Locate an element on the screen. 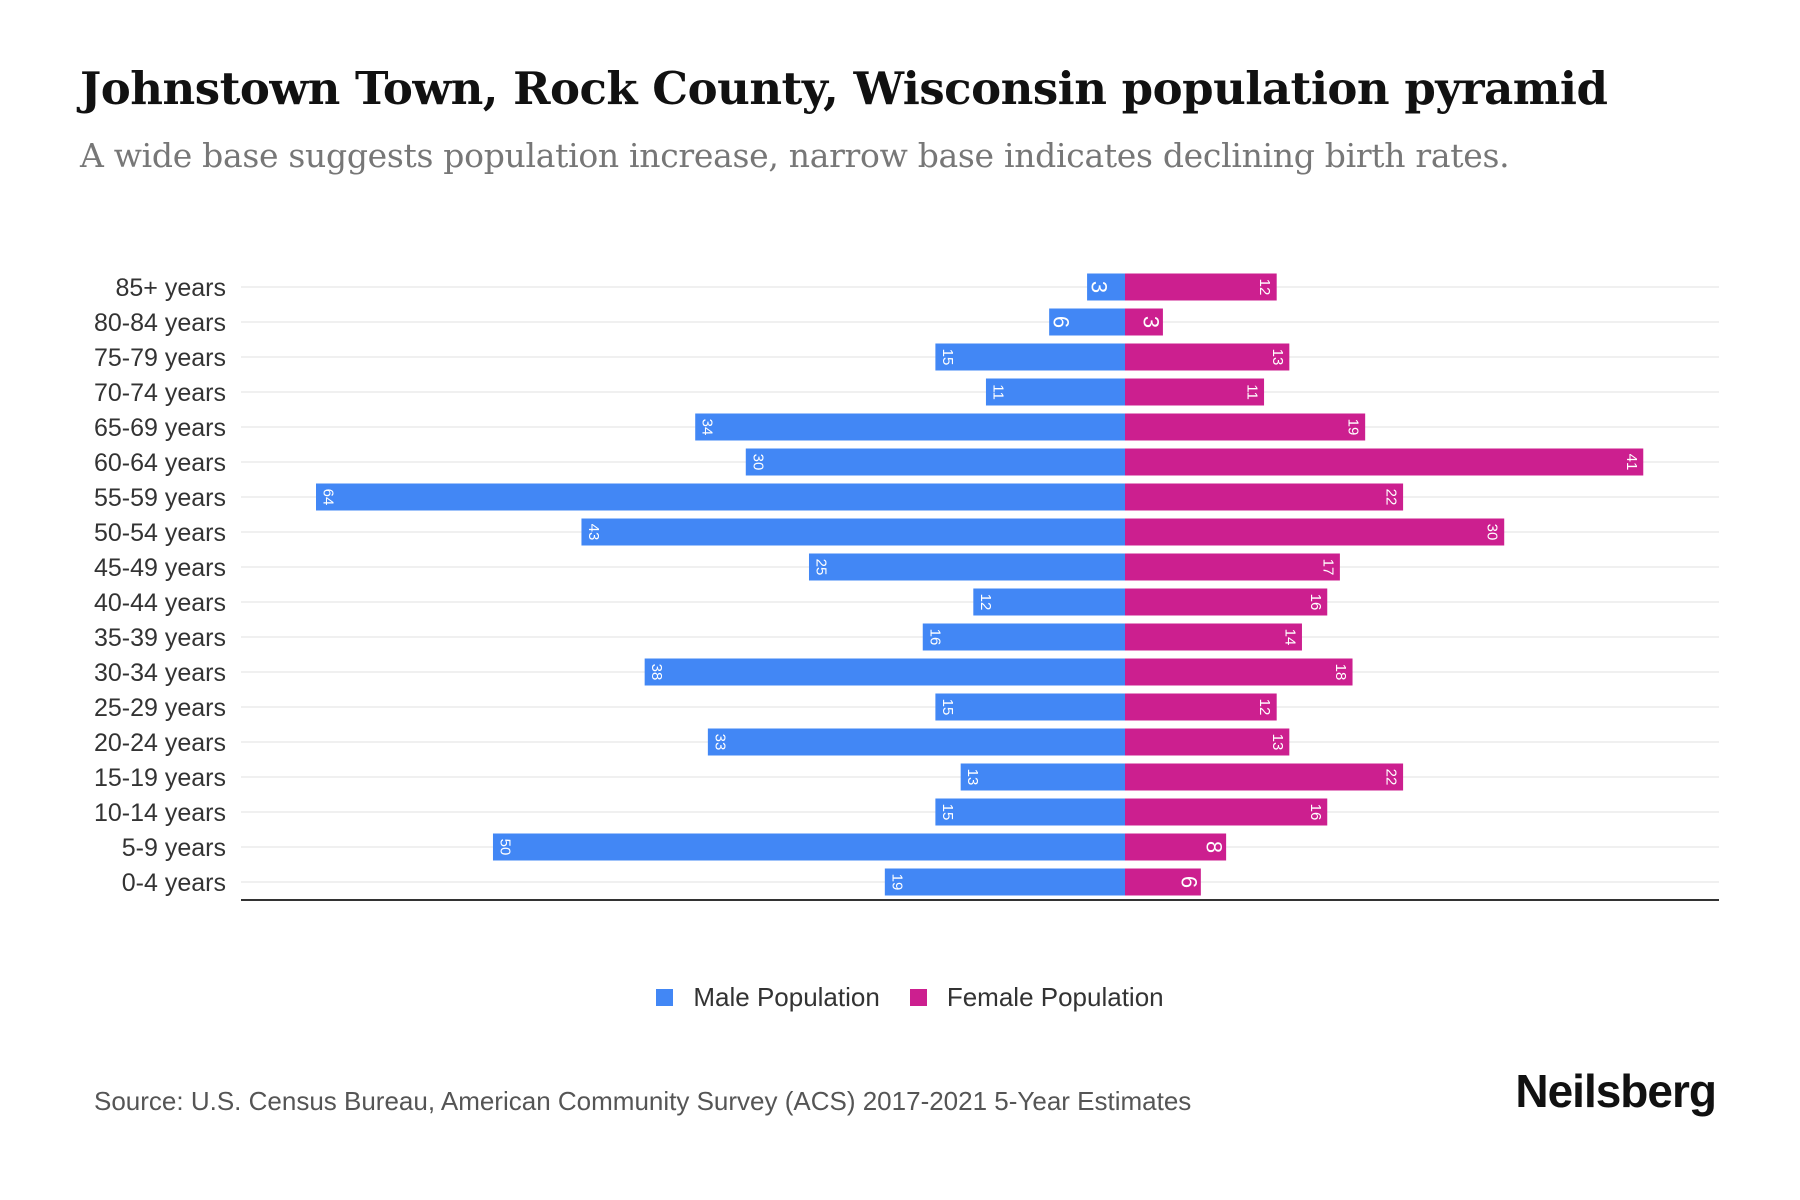  y-tick-label: 70-74 years is located at coordinates (160, 393).